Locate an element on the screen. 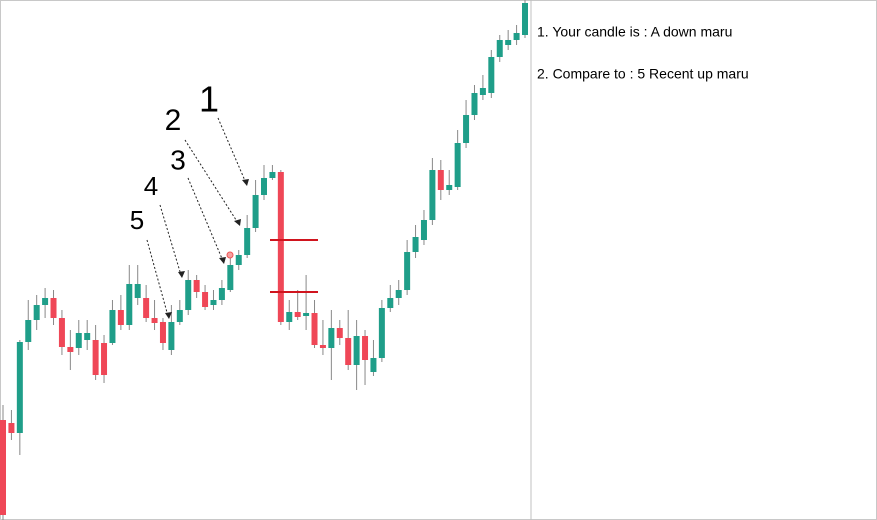 The width and height of the screenshot is (877, 520). arrow-heads is located at coordinates (207, 249).